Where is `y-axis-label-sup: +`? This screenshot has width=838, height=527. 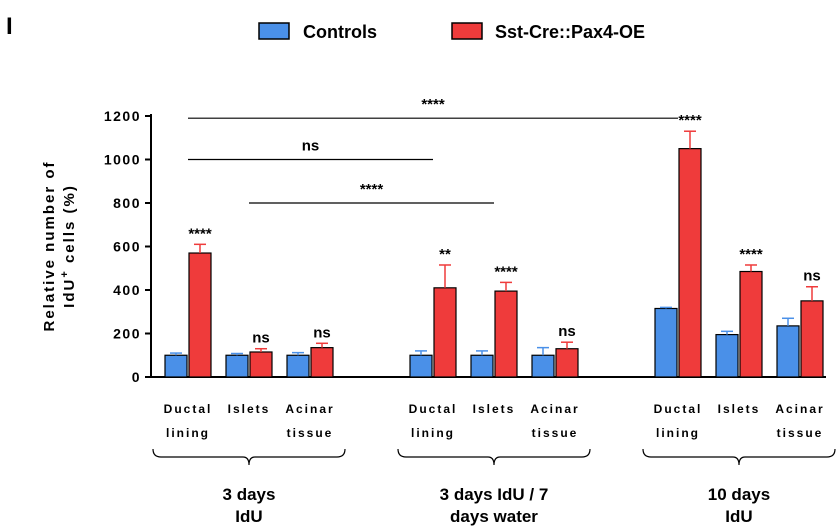 y-axis-label-sup: + is located at coordinates (65, 273).